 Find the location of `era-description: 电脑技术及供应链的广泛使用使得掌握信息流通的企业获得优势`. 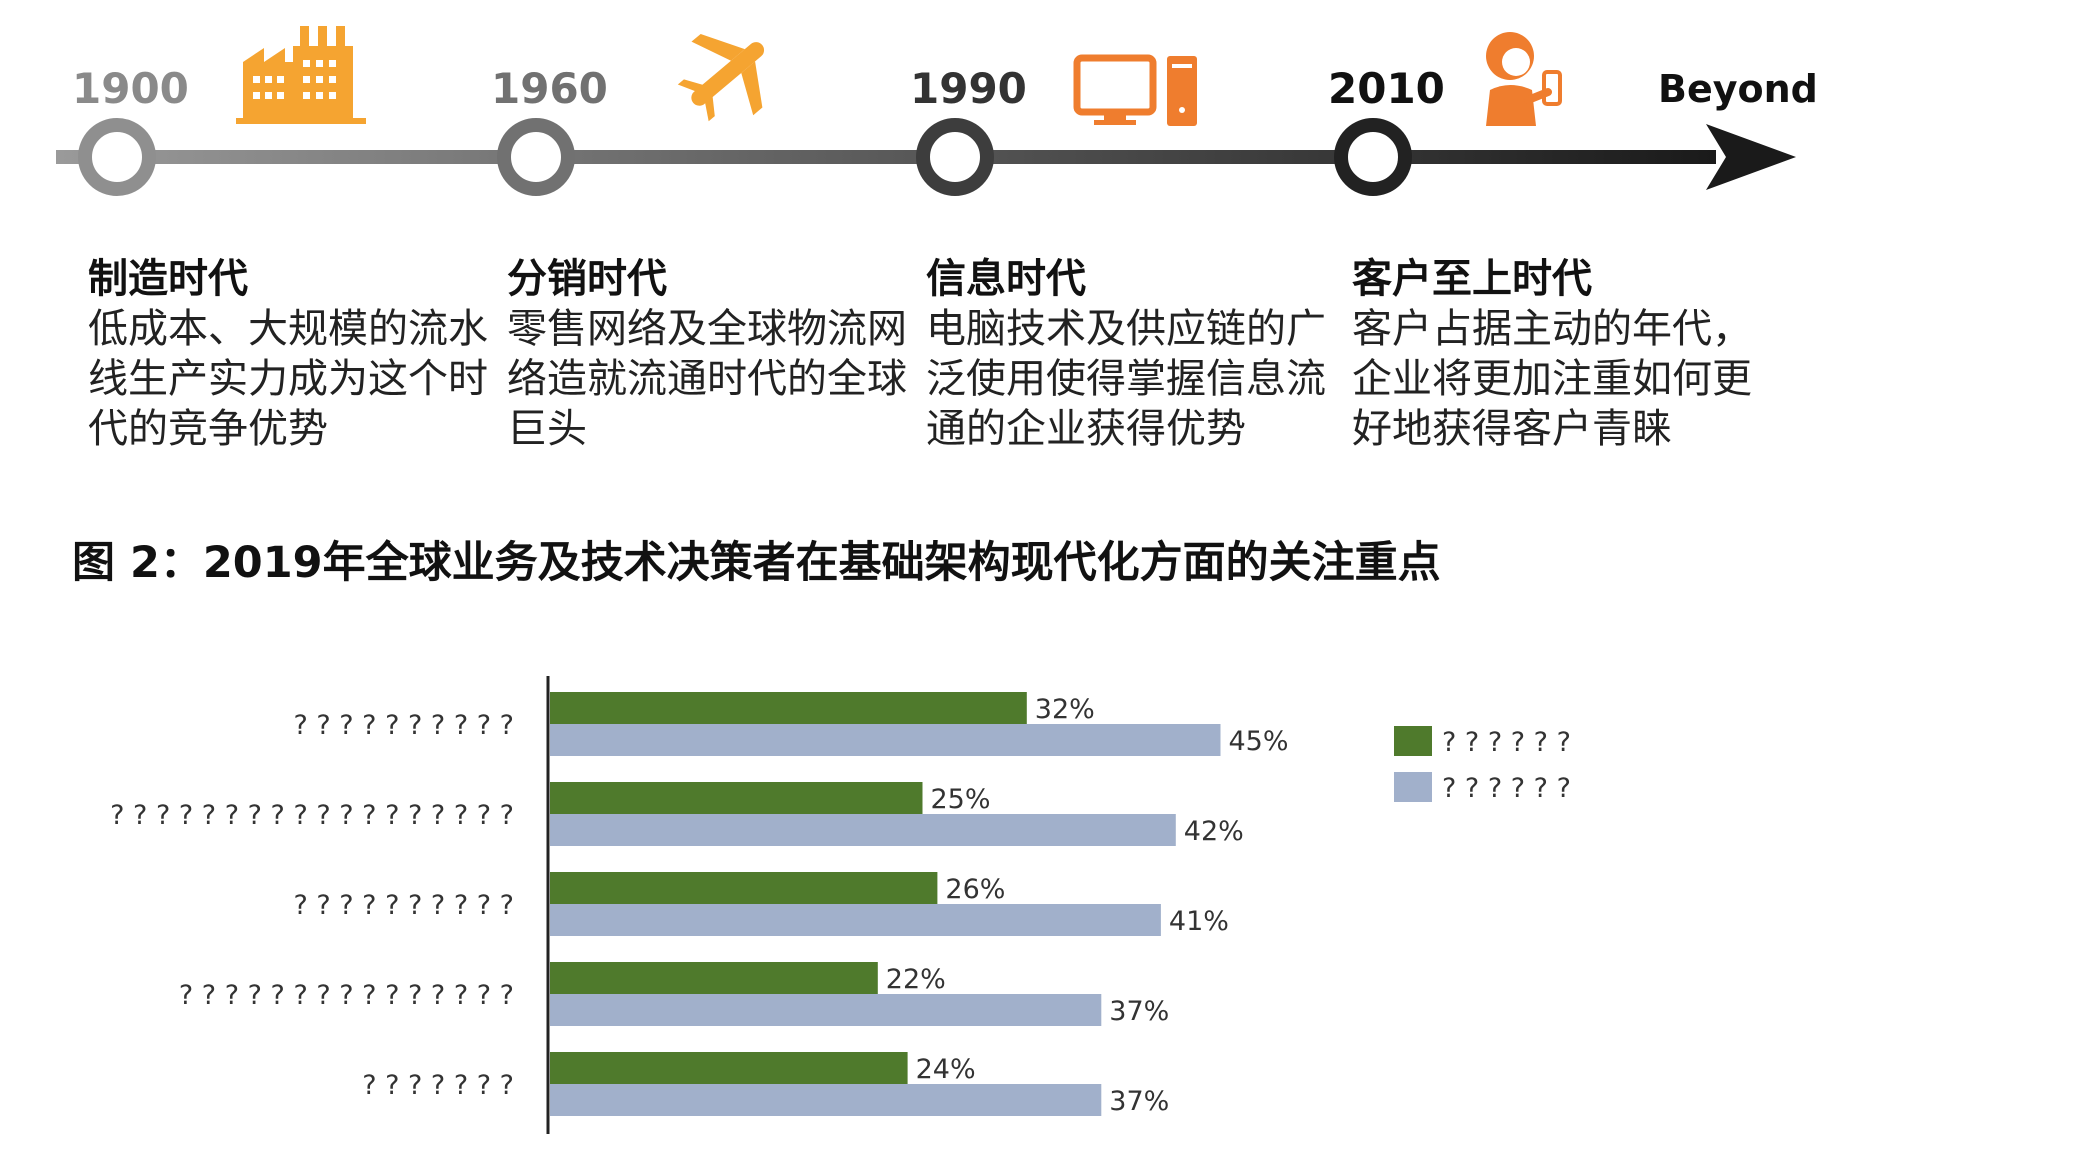

era-description: 电脑技术及供应链的广泛使用使得掌握信息流通的企业获得优势 is located at coordinates (1126, 379).